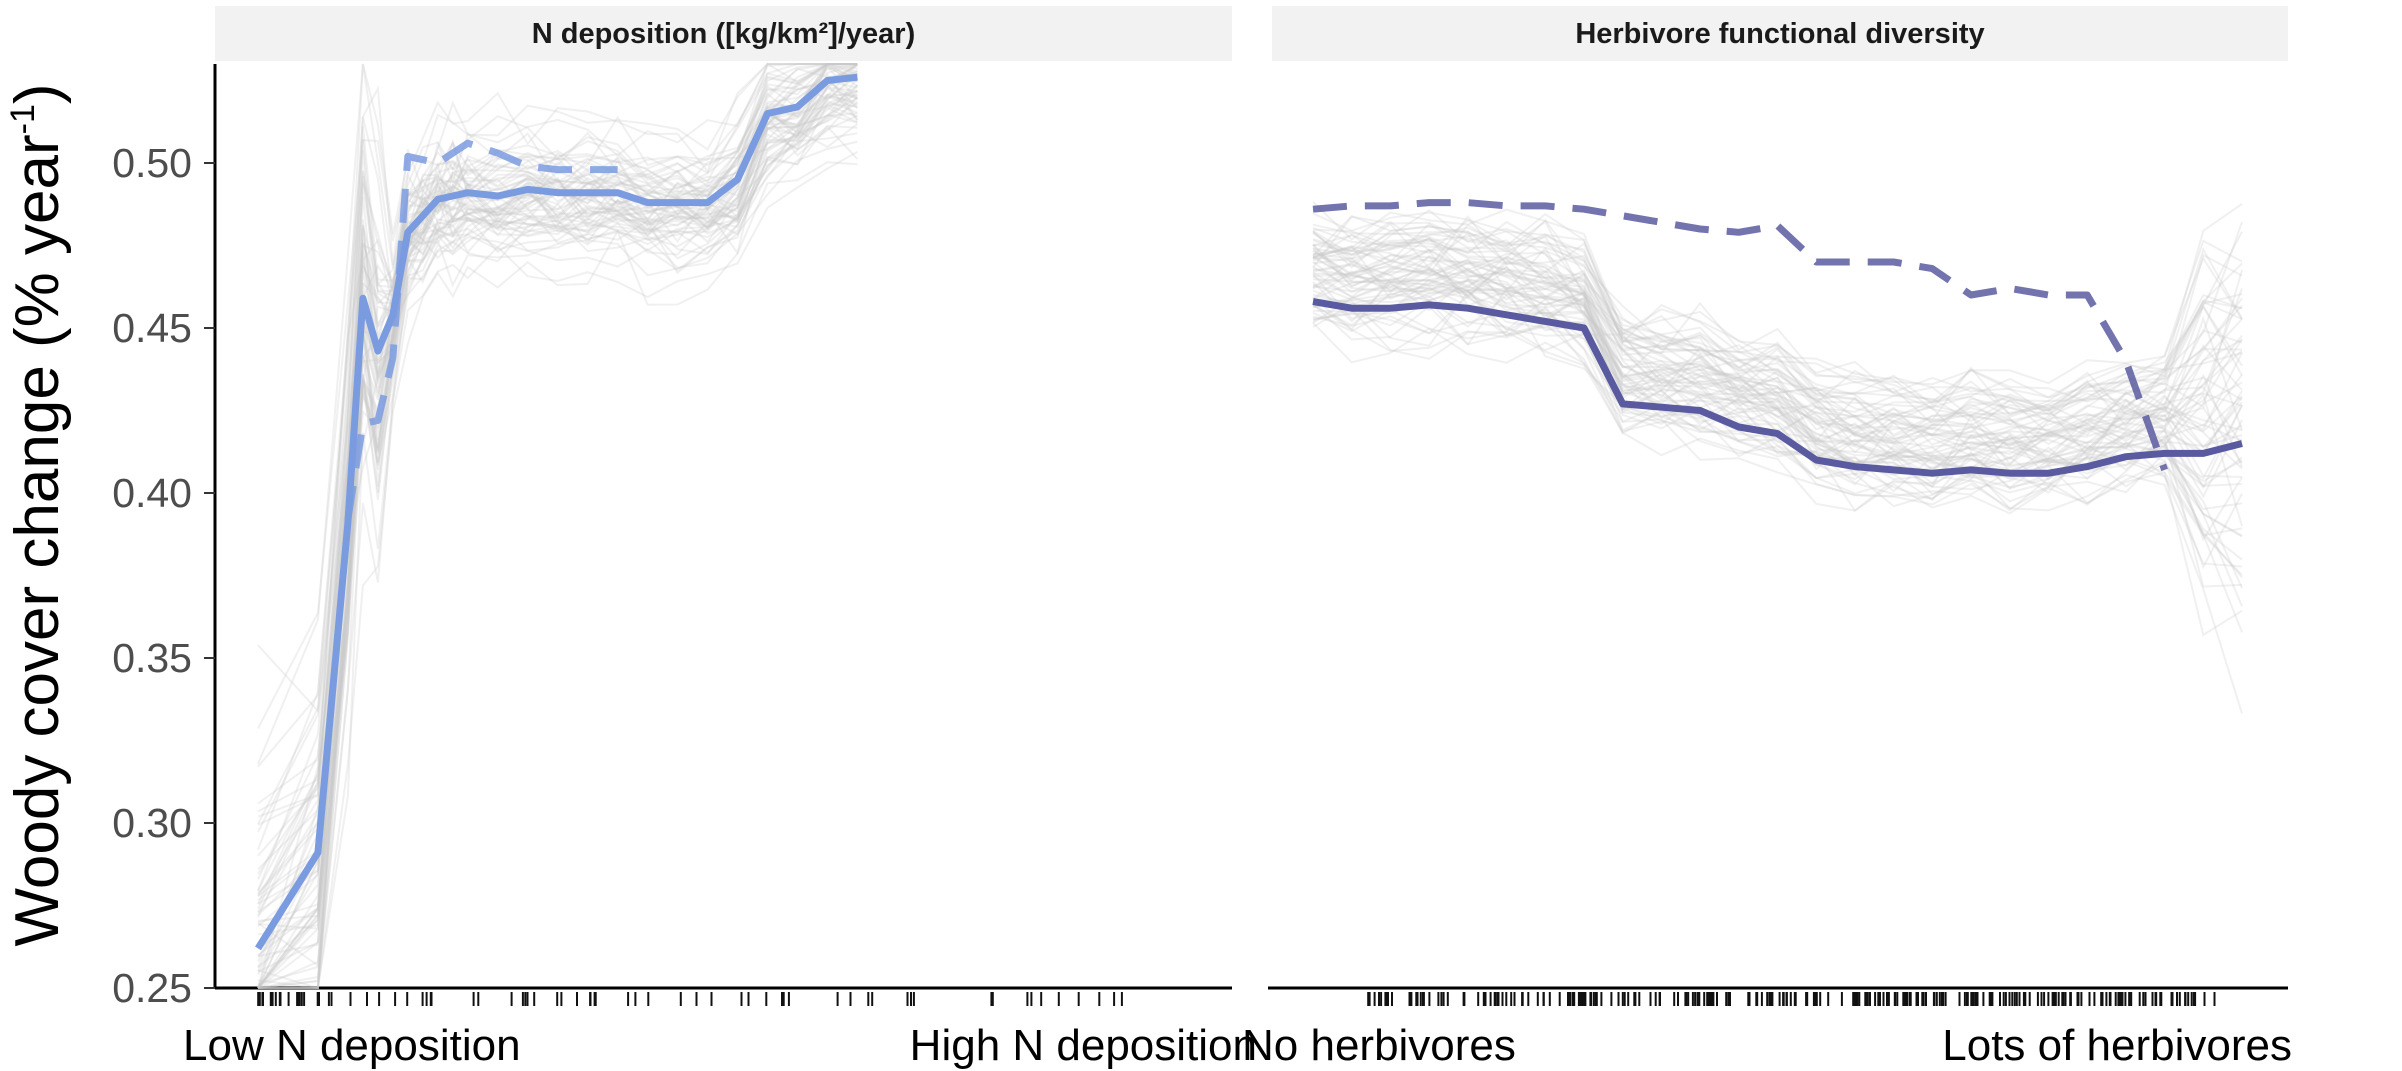 The width and height of the screenshot is (2402, 1071). What do you see at coordinates (152, 823) in the screenshot?
I see `y-tick-label: 0.30` at bounding box center [152, 823].